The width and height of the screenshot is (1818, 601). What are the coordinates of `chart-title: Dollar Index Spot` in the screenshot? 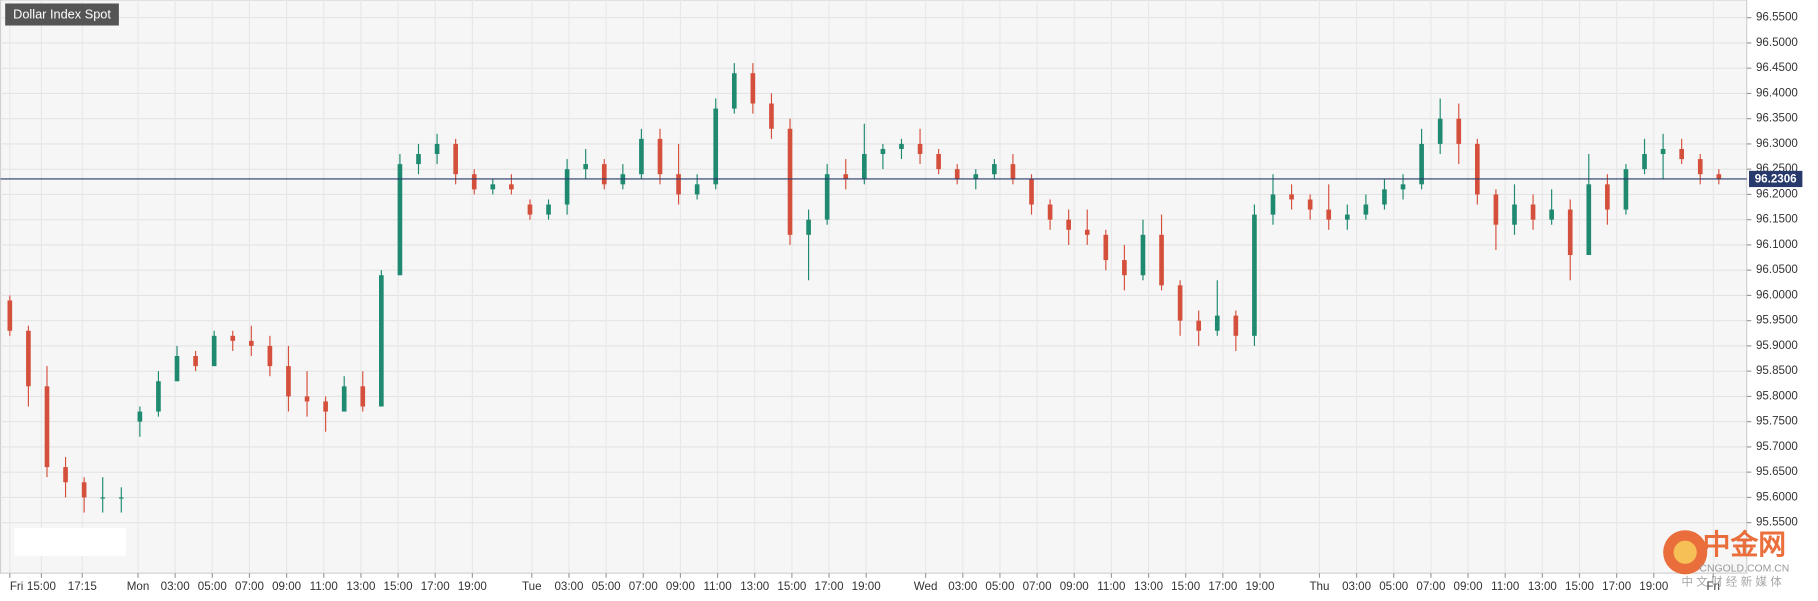 It's located at (62, 13).